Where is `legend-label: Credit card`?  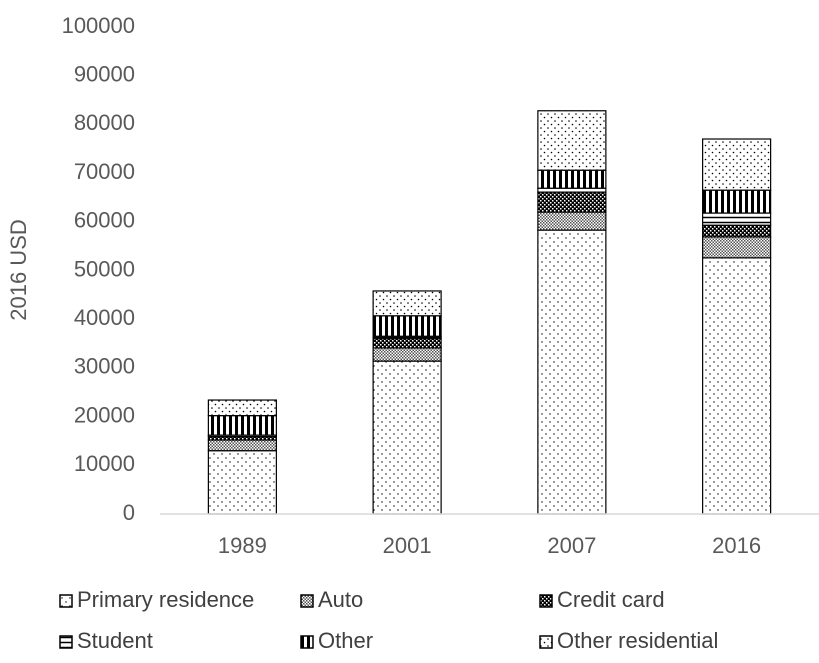 legend-label: Credit card is located at coordinates (611, 599).